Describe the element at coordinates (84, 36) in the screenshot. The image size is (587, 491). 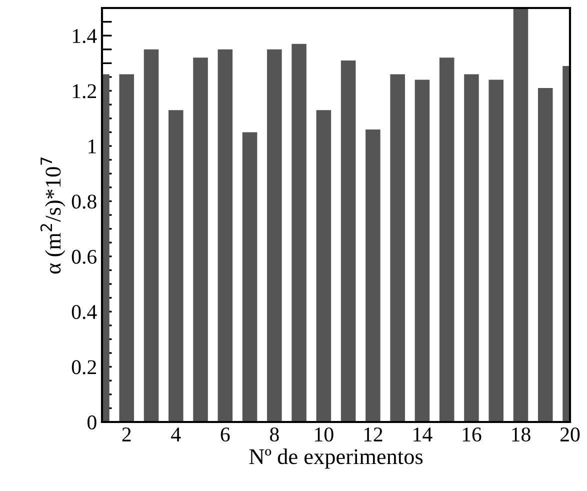
I see `y-tick-label: 1.4` at that location.